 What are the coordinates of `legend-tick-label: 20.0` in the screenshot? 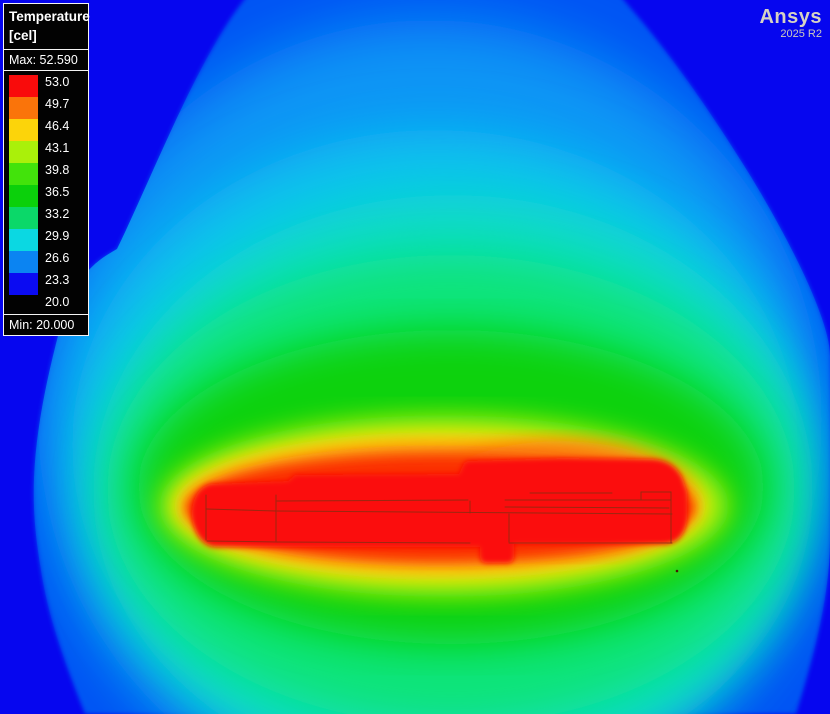 It's located at (57, 302).